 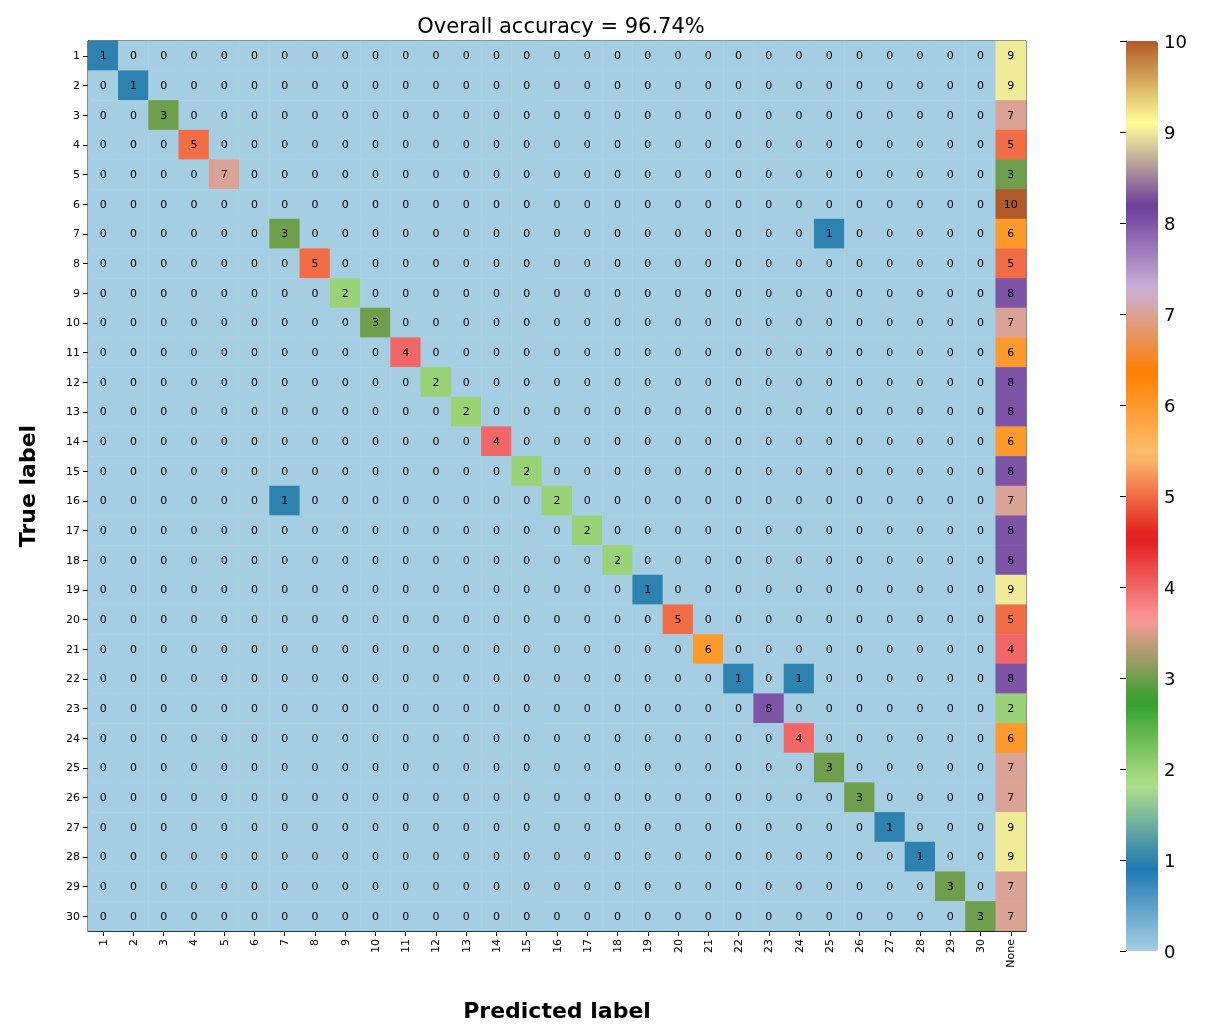 I want to click on y-tick-label: 28, so click(x=73, y=857).